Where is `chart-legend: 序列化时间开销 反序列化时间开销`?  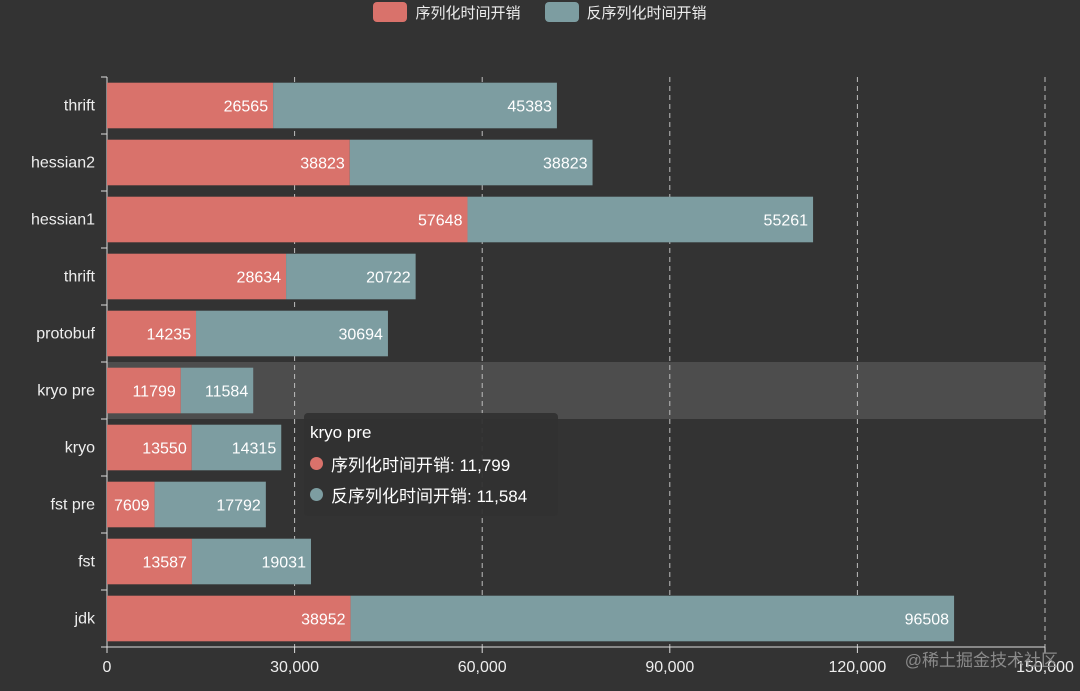 chart-legend: 序列化时间开销 反序列化时间开销 is located at coordinates (540, 12).